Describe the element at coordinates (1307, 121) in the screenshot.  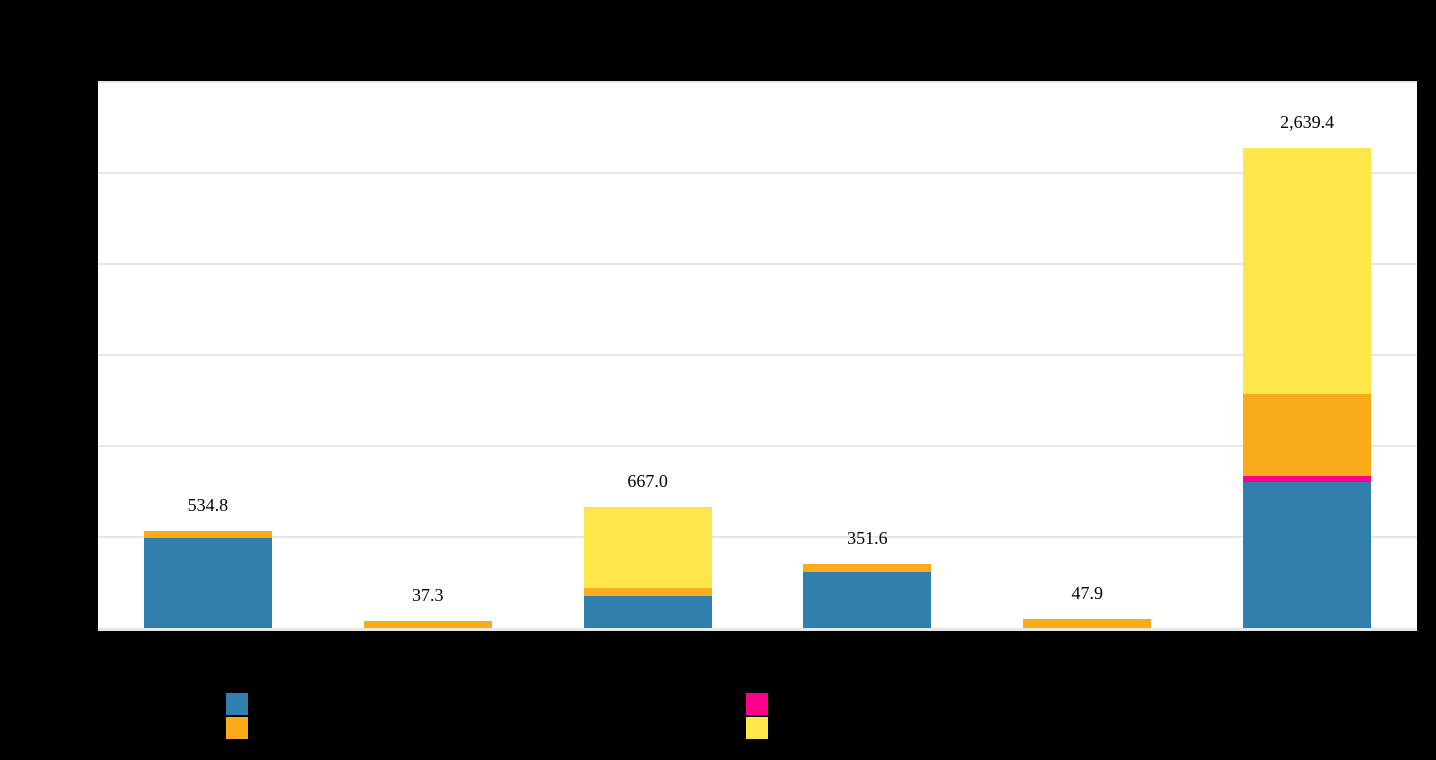
I see `bar-total-label: 2,639.4` at that location.